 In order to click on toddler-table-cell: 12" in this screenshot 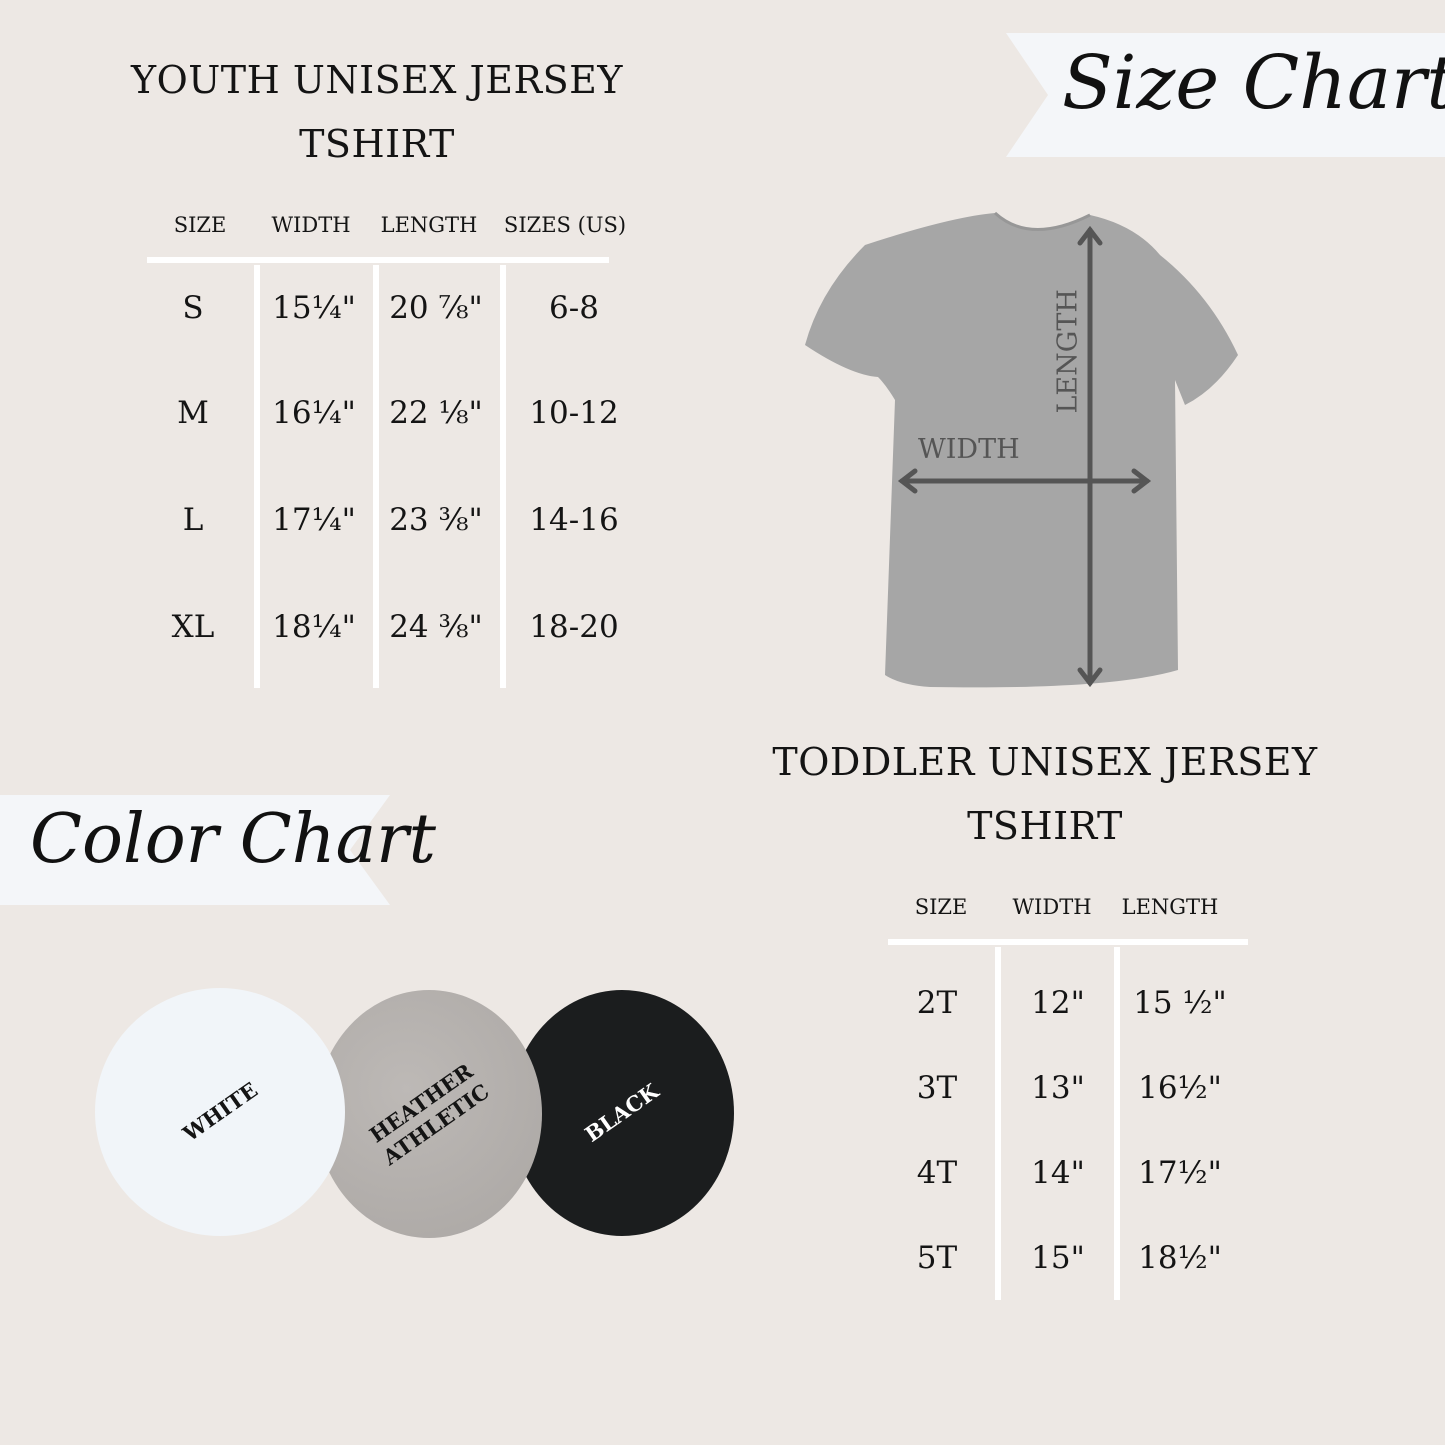, I will do `click(1058, 1003)`.